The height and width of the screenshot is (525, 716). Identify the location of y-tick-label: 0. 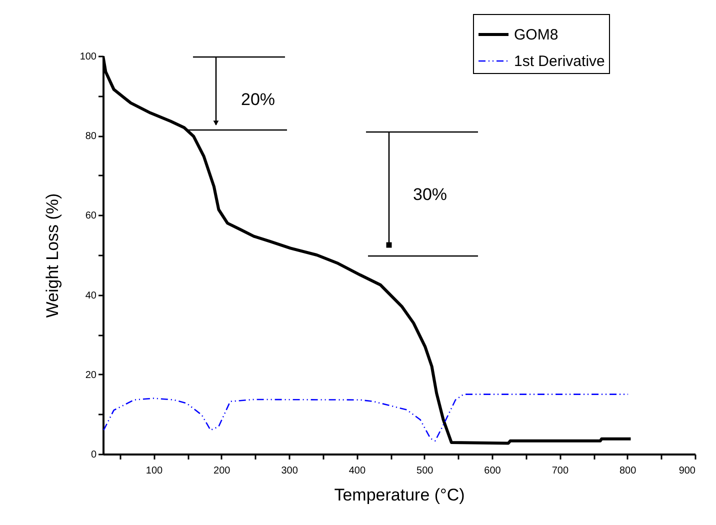
(93, 455).